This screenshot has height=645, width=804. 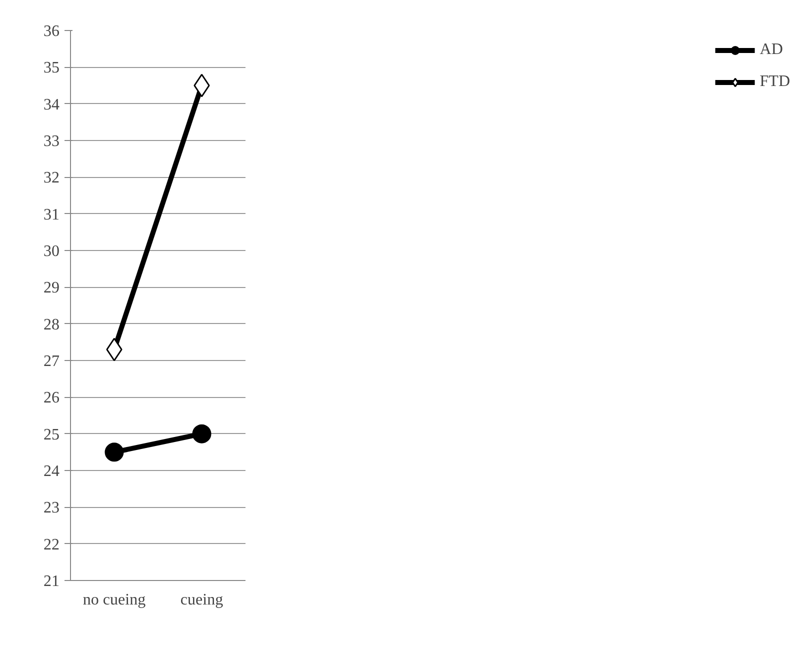 I want to click on y-tick-label: 23, so click(x=52, y=508).